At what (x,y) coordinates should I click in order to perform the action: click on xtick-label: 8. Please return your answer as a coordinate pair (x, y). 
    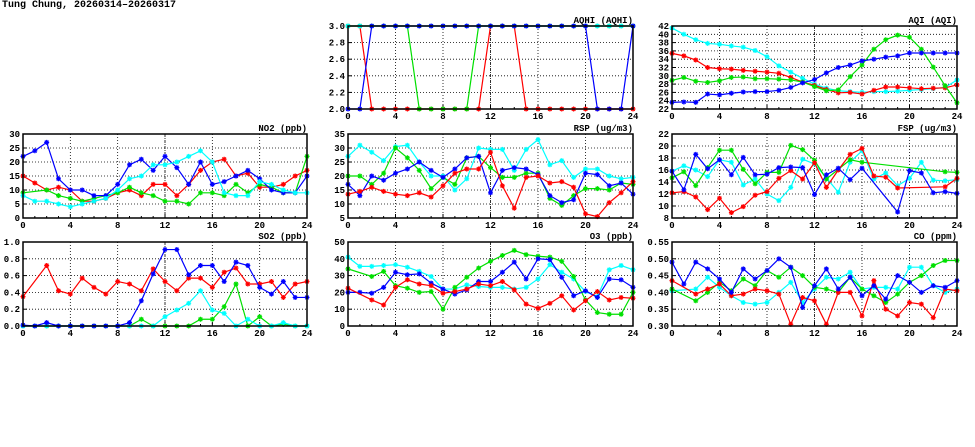
    Looking at the image, I should click on (766, 117).